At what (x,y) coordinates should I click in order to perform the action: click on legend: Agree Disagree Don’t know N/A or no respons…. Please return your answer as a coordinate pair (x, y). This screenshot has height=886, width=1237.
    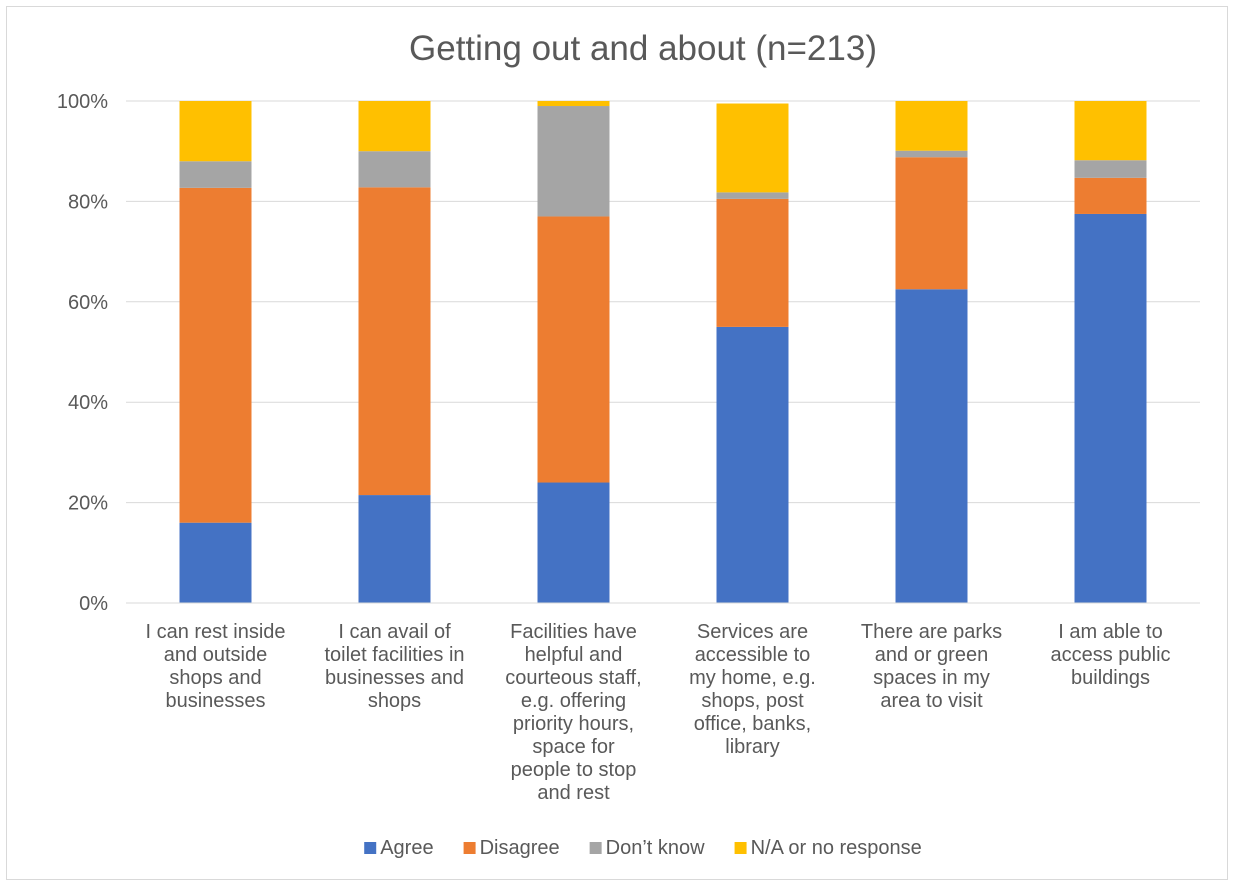
    Looking at the image, I should click on (643, 848).